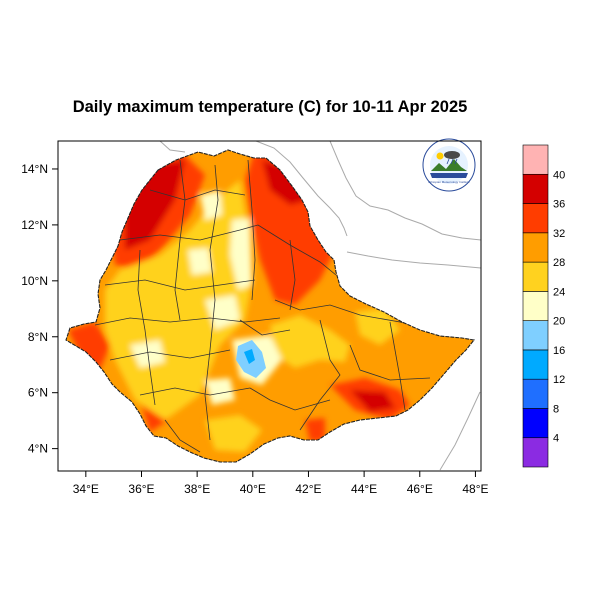 This screenshot has width=600, height=600. I want to click on field-cool-west-central, so click(200, 261).